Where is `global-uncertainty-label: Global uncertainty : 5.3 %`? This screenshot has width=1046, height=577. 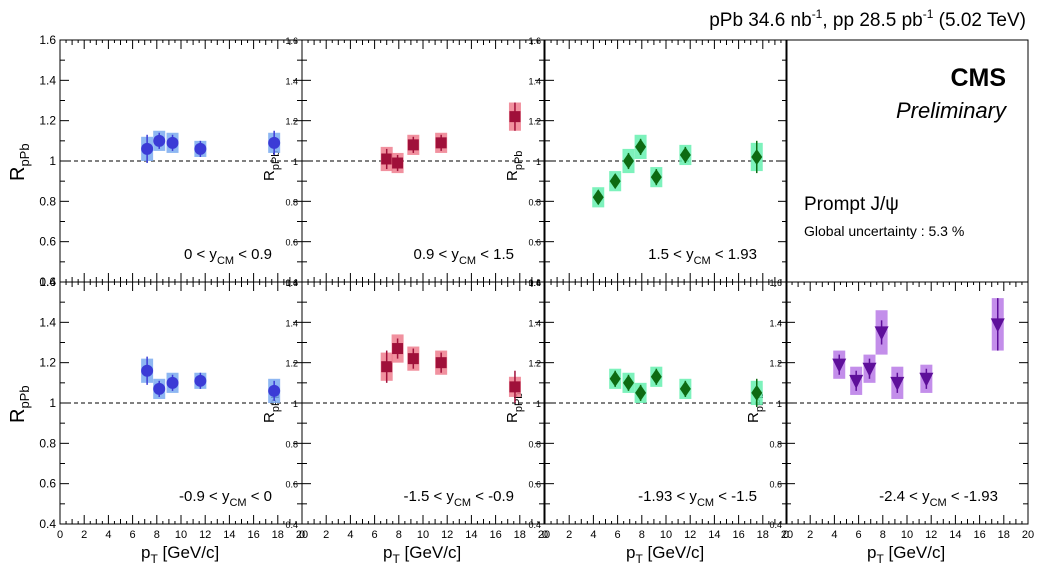 global-uncertainty-label: Global uncertainty : 5.3 % is located at coordinates (884, 231).